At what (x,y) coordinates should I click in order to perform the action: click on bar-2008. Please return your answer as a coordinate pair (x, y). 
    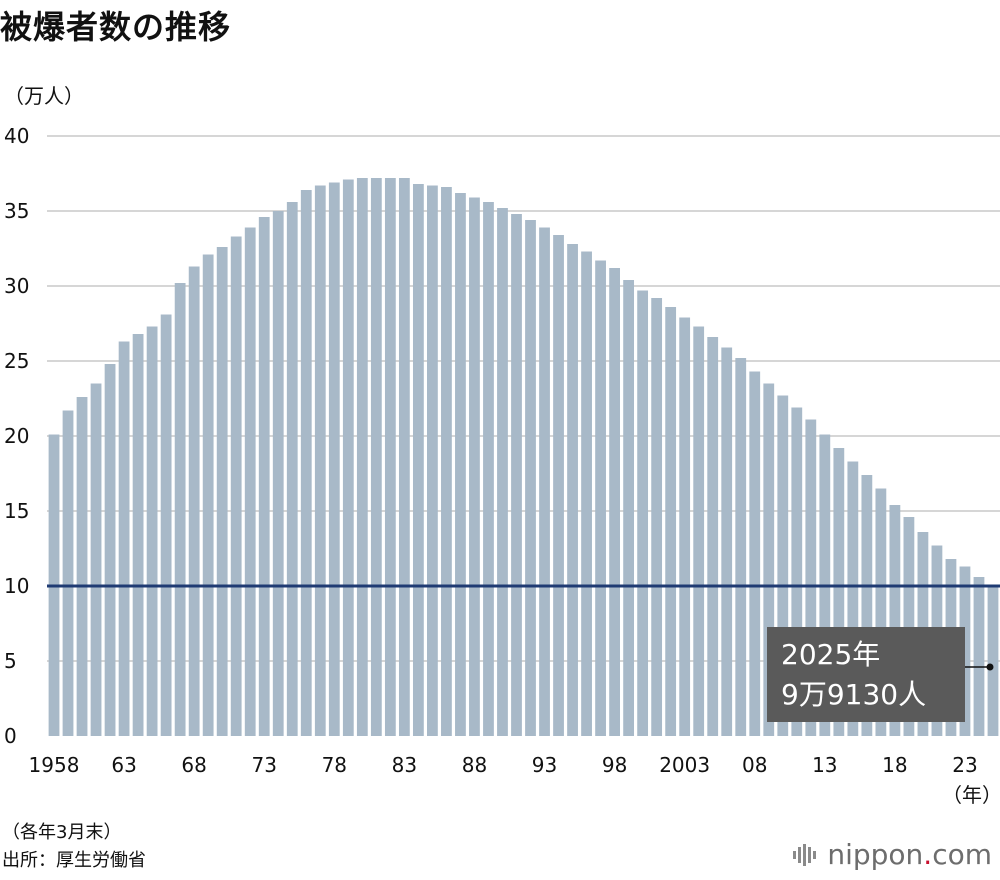
    Looking at the image, I should click on (755, 553).